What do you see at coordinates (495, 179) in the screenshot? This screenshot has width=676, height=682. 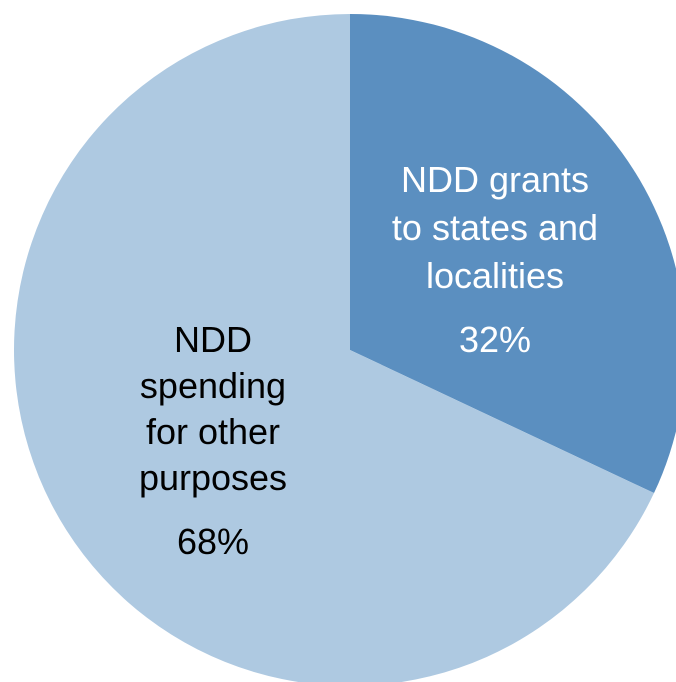 I see `slice-label-line: NDD grants` at bounding box center [495, 179].